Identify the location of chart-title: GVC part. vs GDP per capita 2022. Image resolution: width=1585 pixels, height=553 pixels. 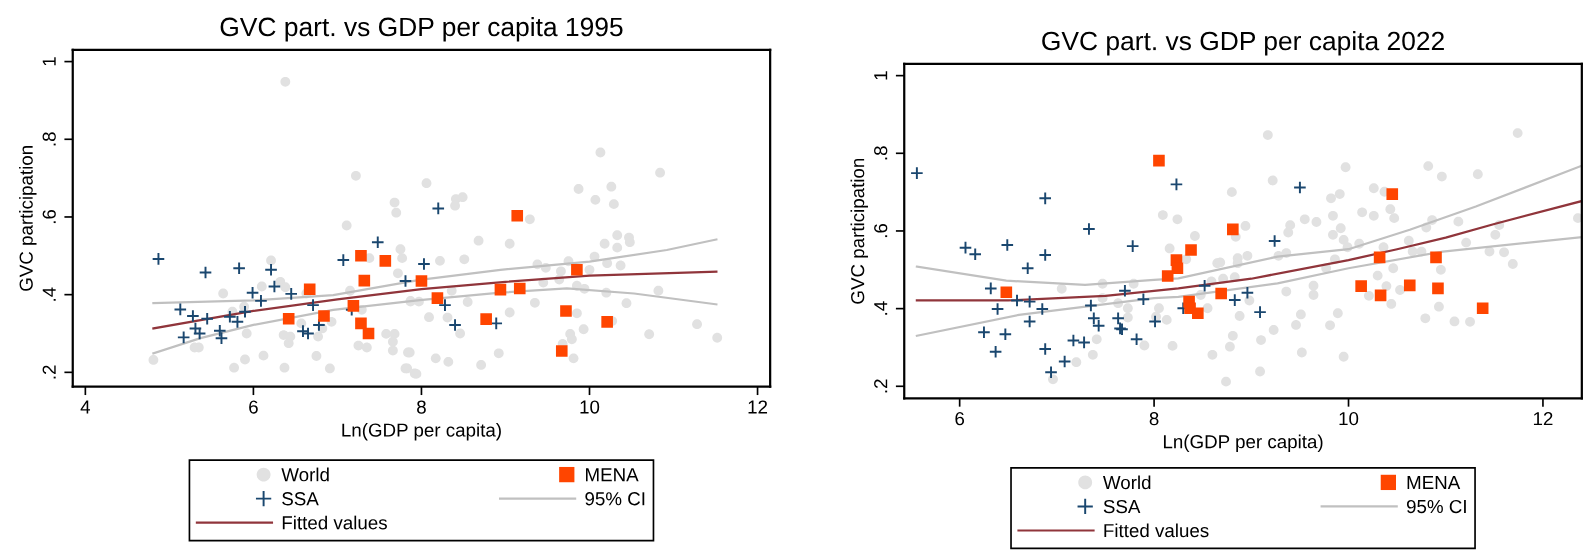
(1243, 43).